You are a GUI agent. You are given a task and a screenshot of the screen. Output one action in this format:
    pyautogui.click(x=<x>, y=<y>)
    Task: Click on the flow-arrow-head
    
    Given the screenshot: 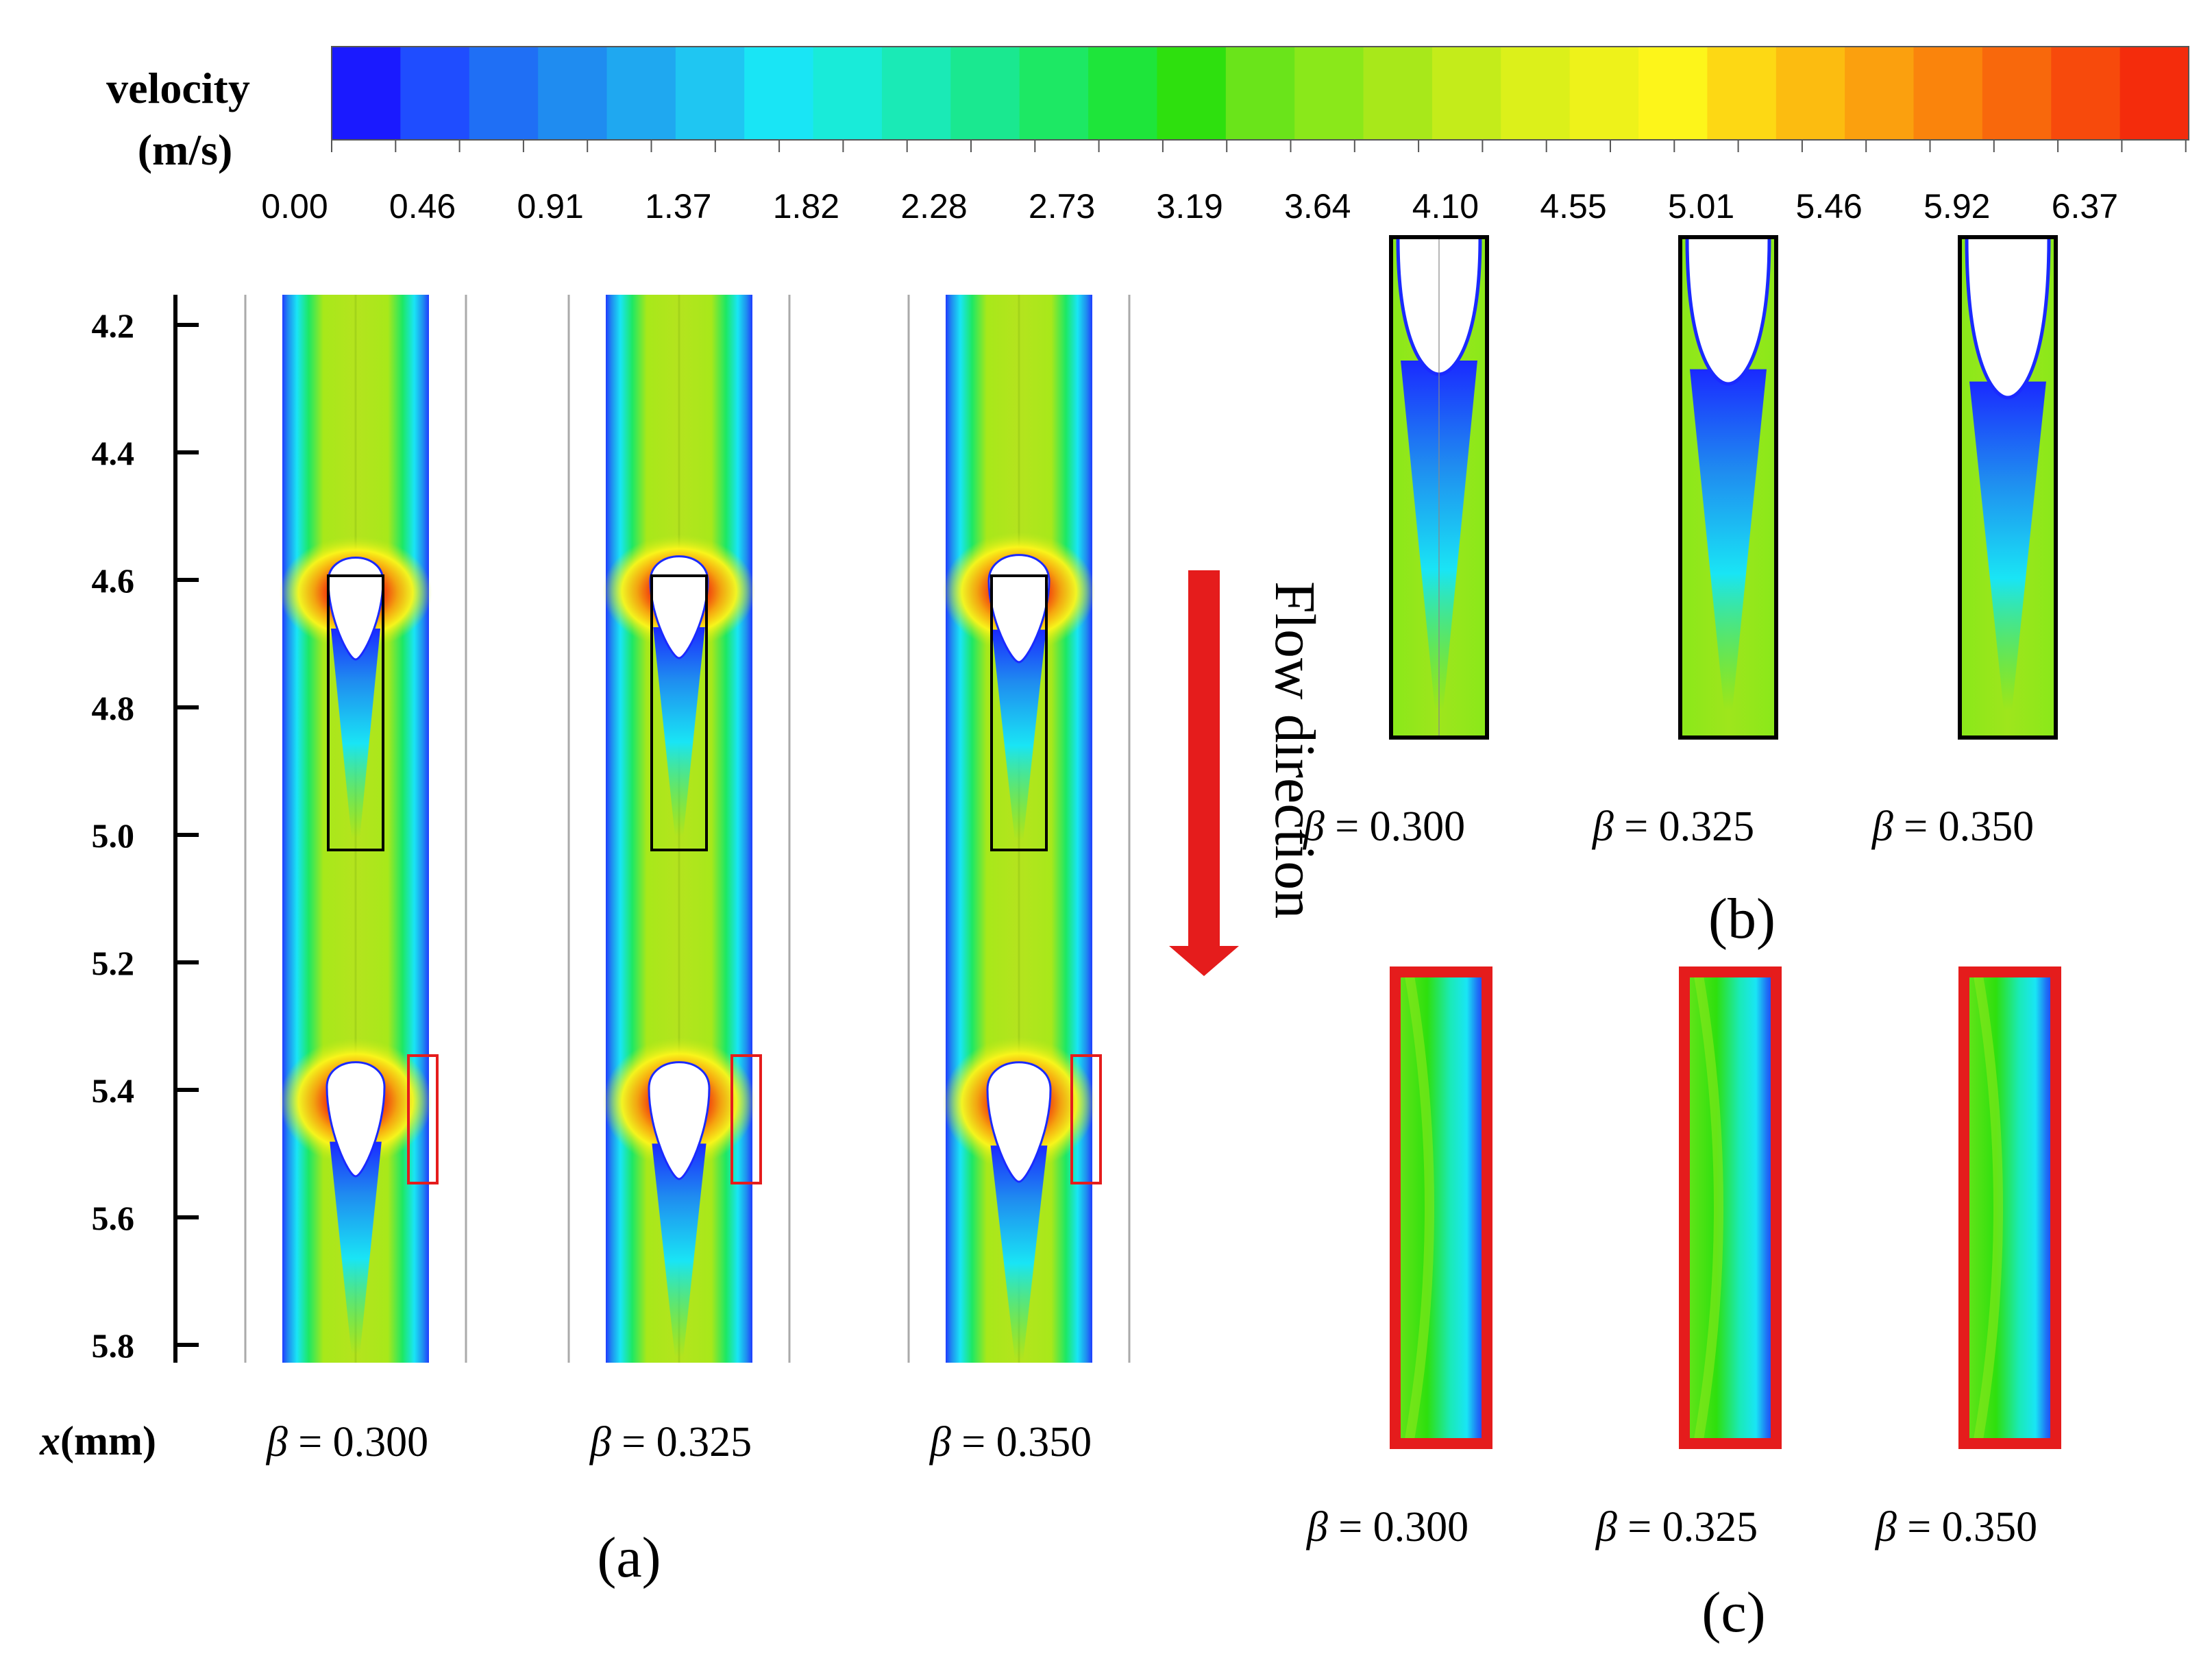 What is the action you would take?
    pyautogui.click(x=1204, y=961)
    